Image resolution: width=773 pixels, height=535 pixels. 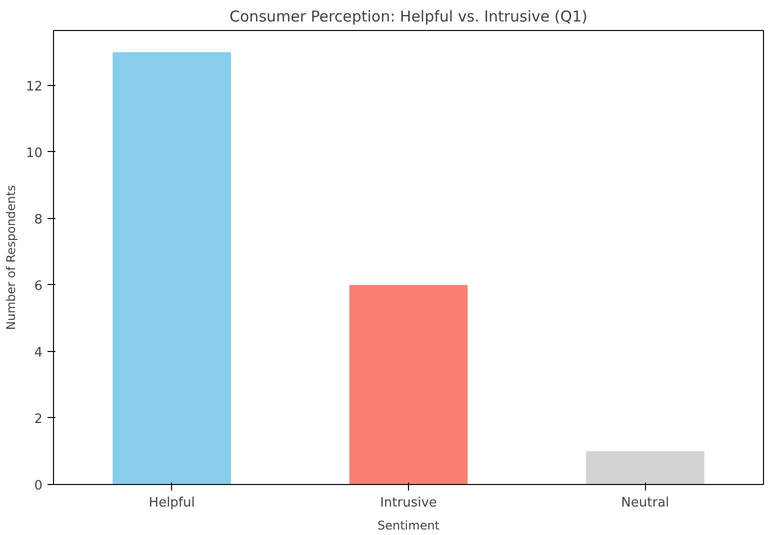 What do you see at coordinates (34, 153) in the screenshot?
I see `y-tick-label: 10` at bounding box center [34, 153].